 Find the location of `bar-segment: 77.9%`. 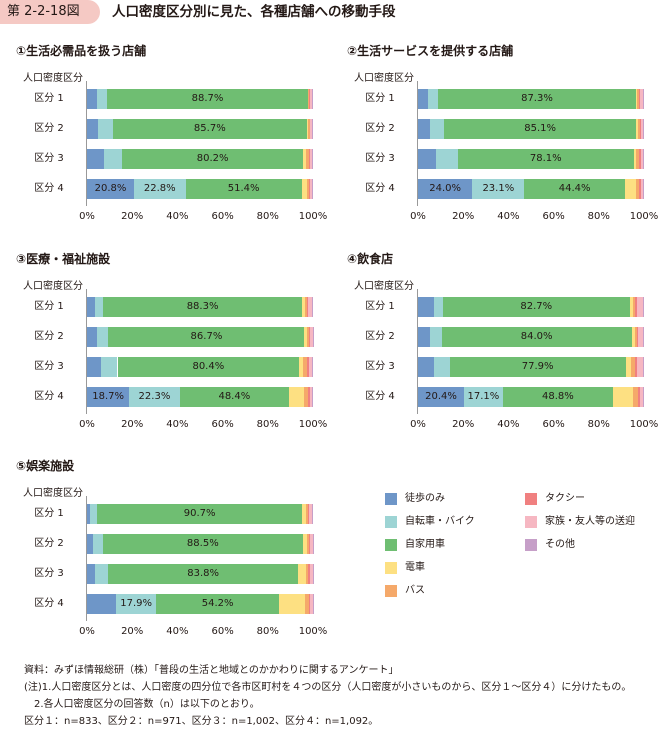

bar-segment: 77.9% is located at coordinates (538, 367).